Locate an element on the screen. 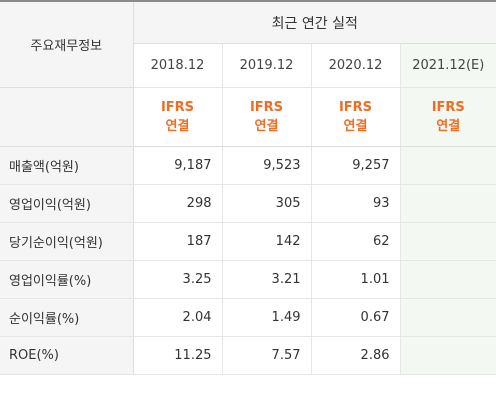 The image size is (496, 407). row-label: 영업이익률(%) is located at coordinates (67, 279).